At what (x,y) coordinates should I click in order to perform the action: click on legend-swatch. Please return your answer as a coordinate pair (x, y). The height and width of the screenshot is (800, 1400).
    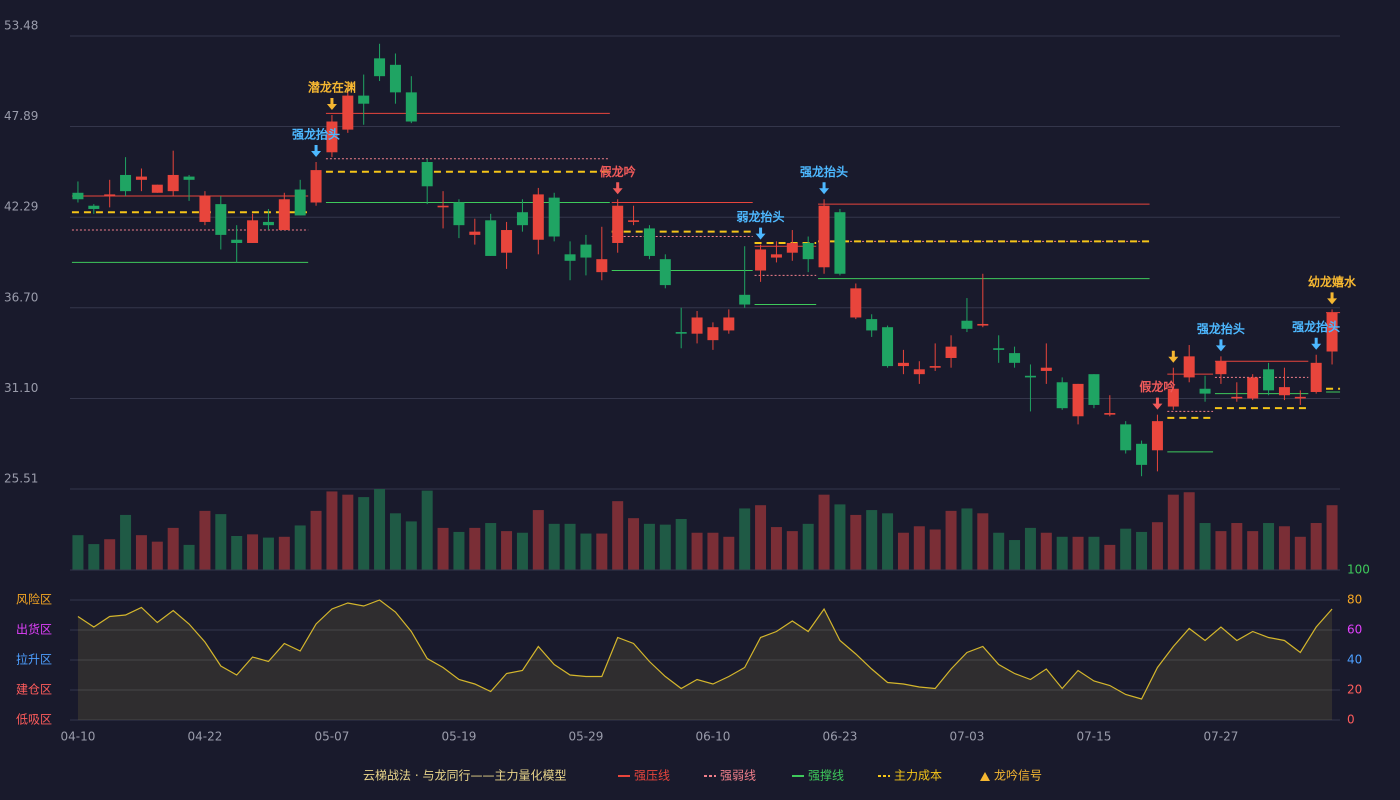
    Looking at the image, I should click on (985, 776).